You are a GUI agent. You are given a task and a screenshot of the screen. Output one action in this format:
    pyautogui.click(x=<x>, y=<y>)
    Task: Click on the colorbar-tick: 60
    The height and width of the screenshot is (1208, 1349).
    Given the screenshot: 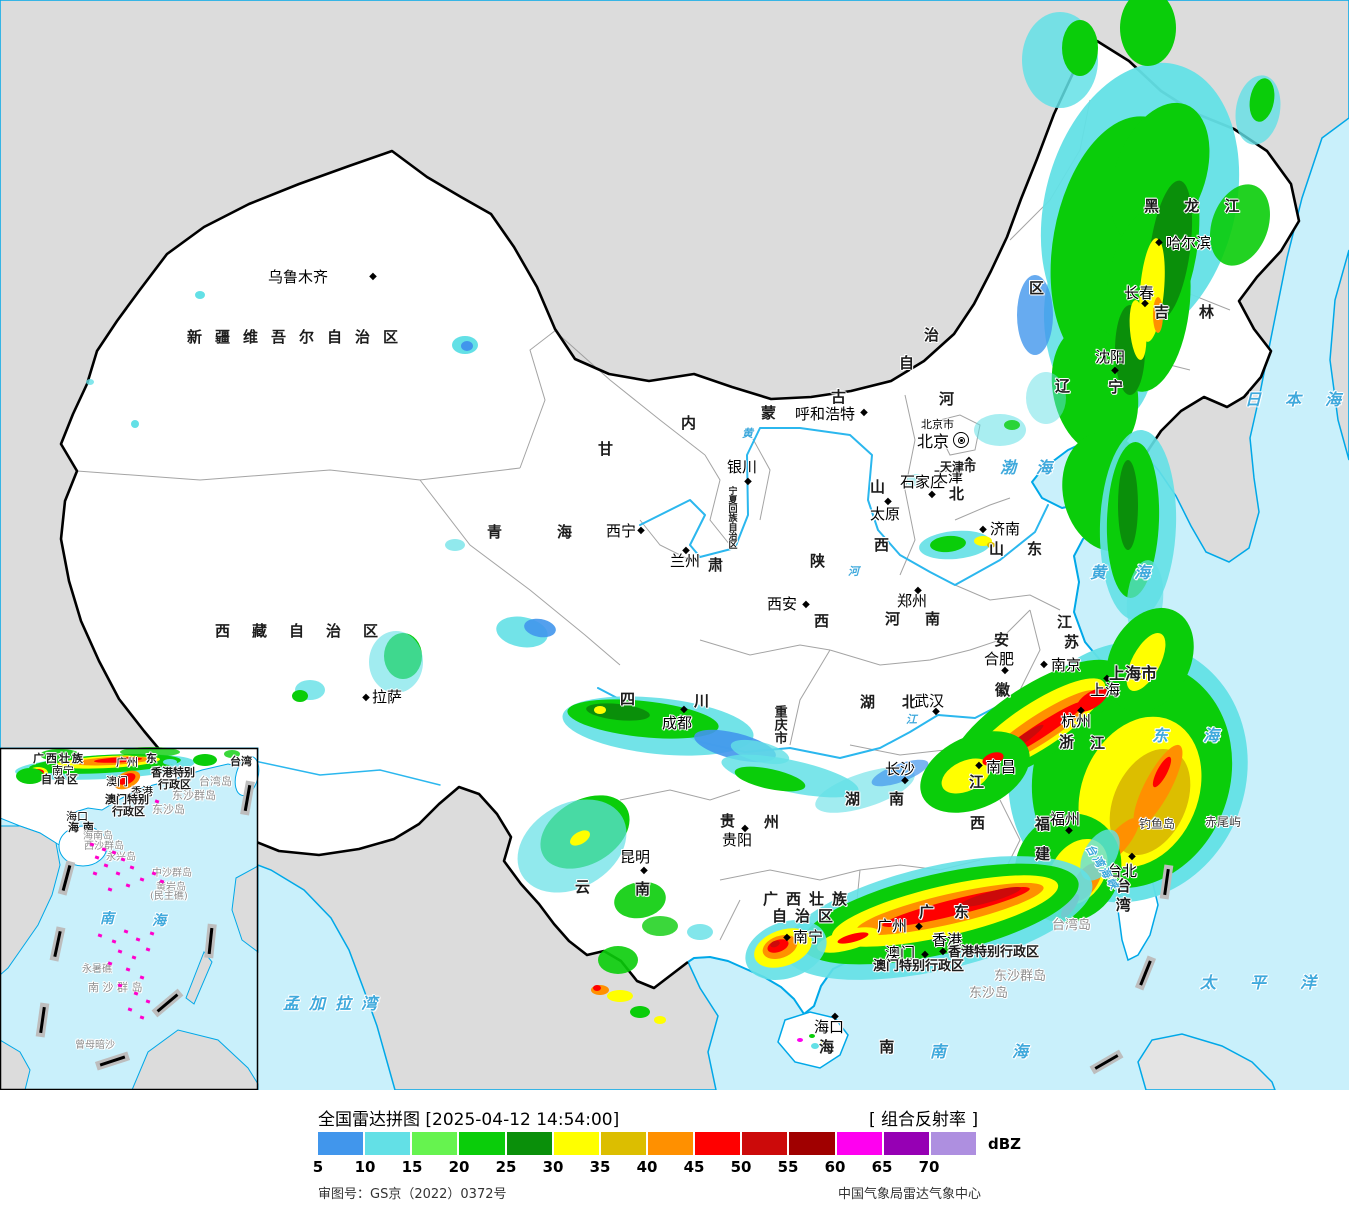 What is the action you would take?
    pyautogui.click(x=835, y=1167)
    